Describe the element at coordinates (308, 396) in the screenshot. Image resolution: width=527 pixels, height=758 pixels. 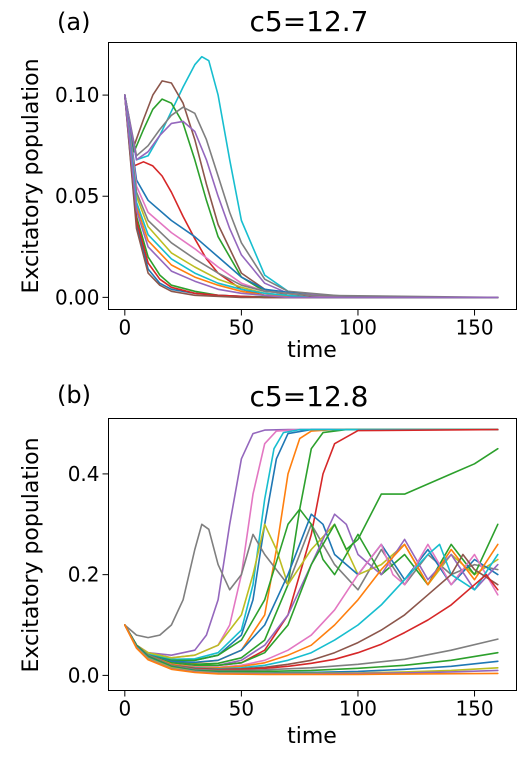
I see `chart-title: c5=12.8` at that location.